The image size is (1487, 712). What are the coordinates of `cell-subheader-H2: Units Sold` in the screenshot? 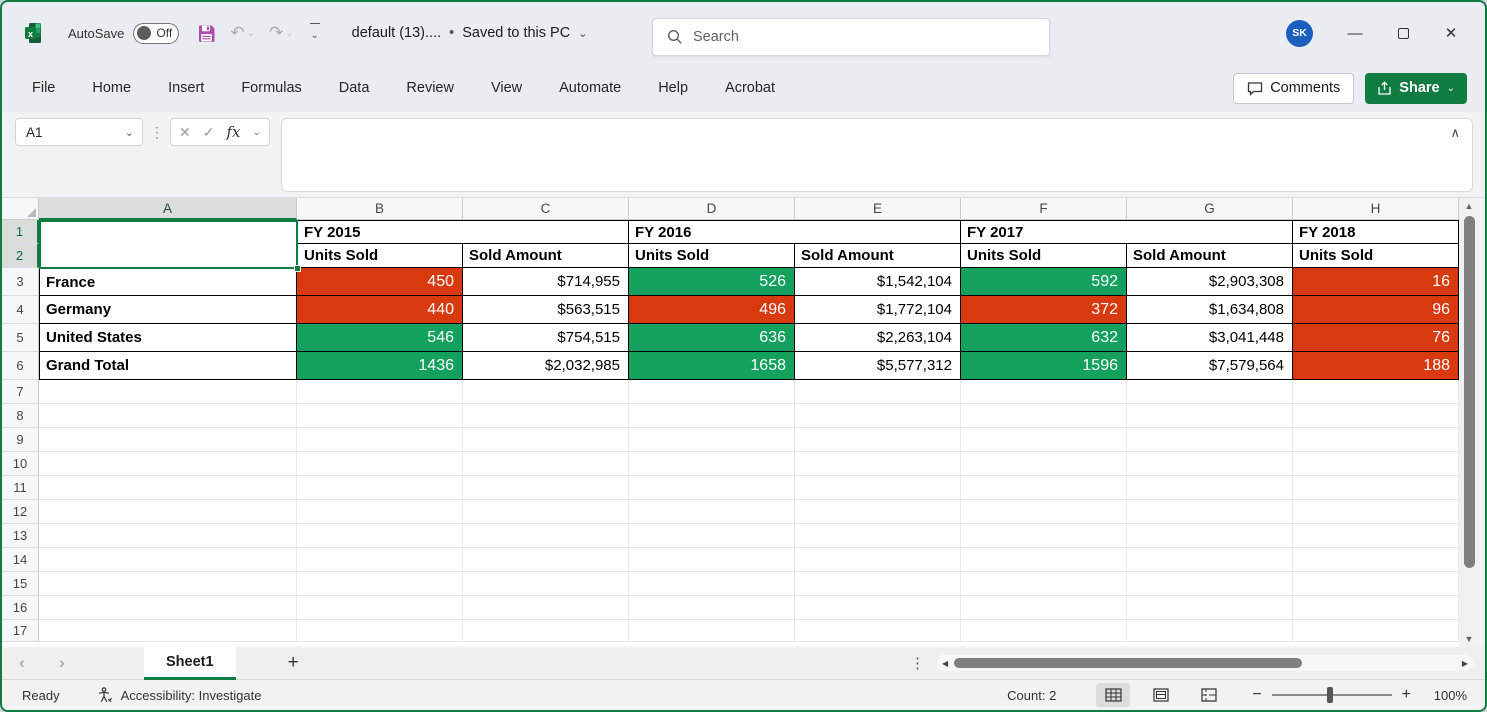 It's located at (1376, 256).